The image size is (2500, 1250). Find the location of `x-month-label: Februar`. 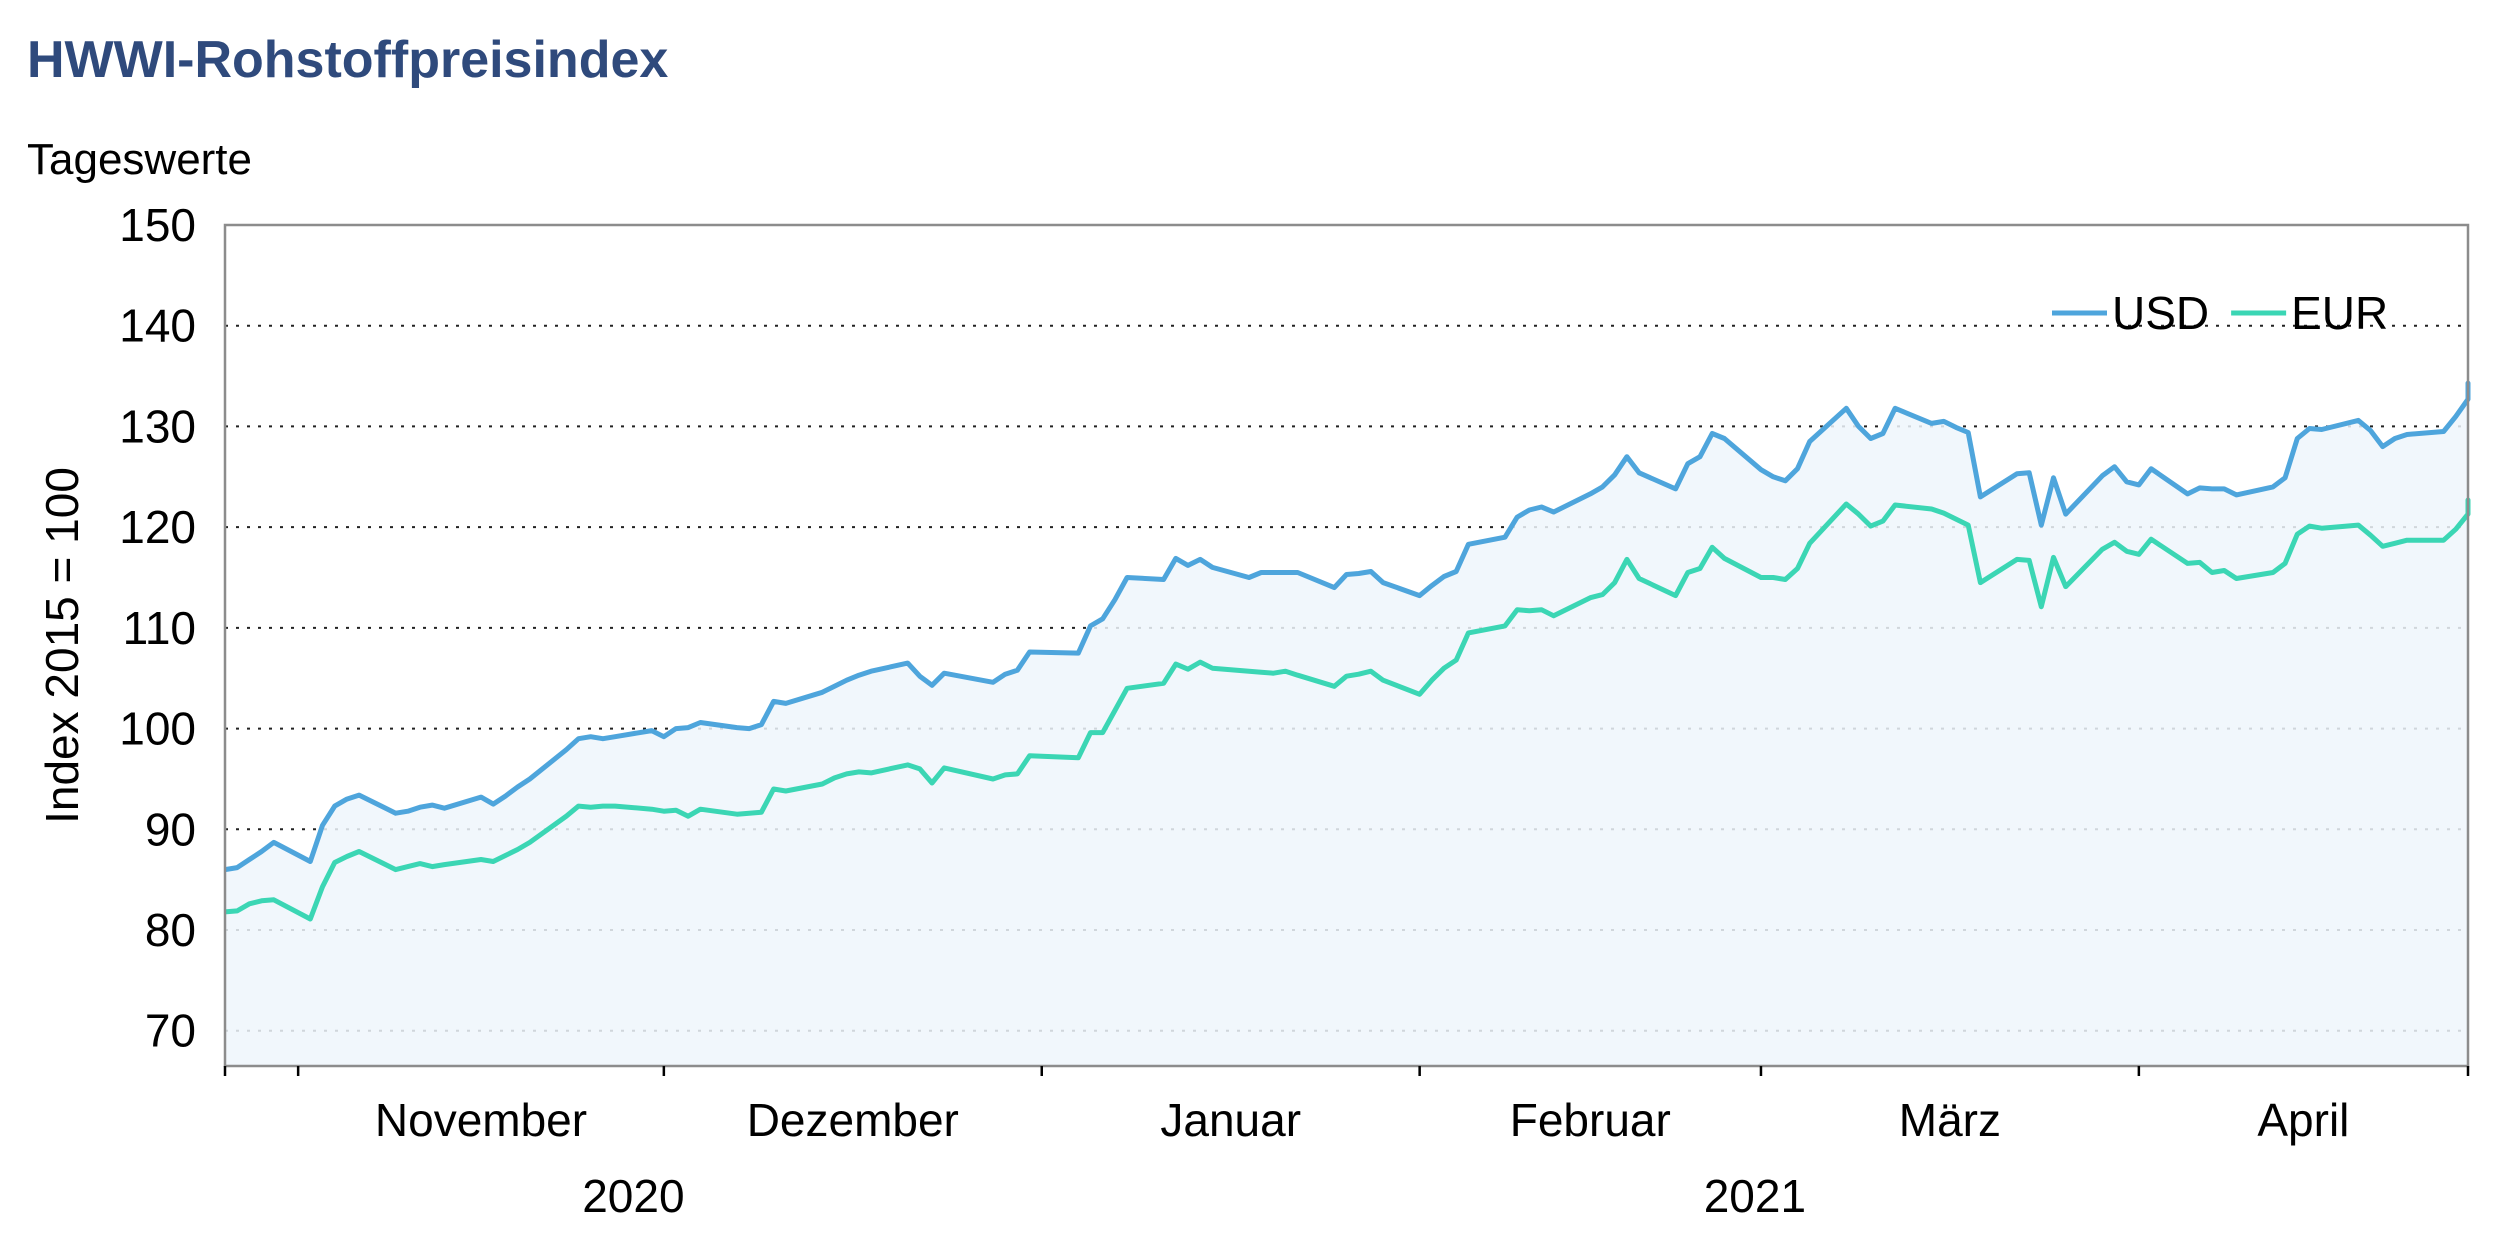

x-month-label: Februar is located at coordinates (1590, 1120).